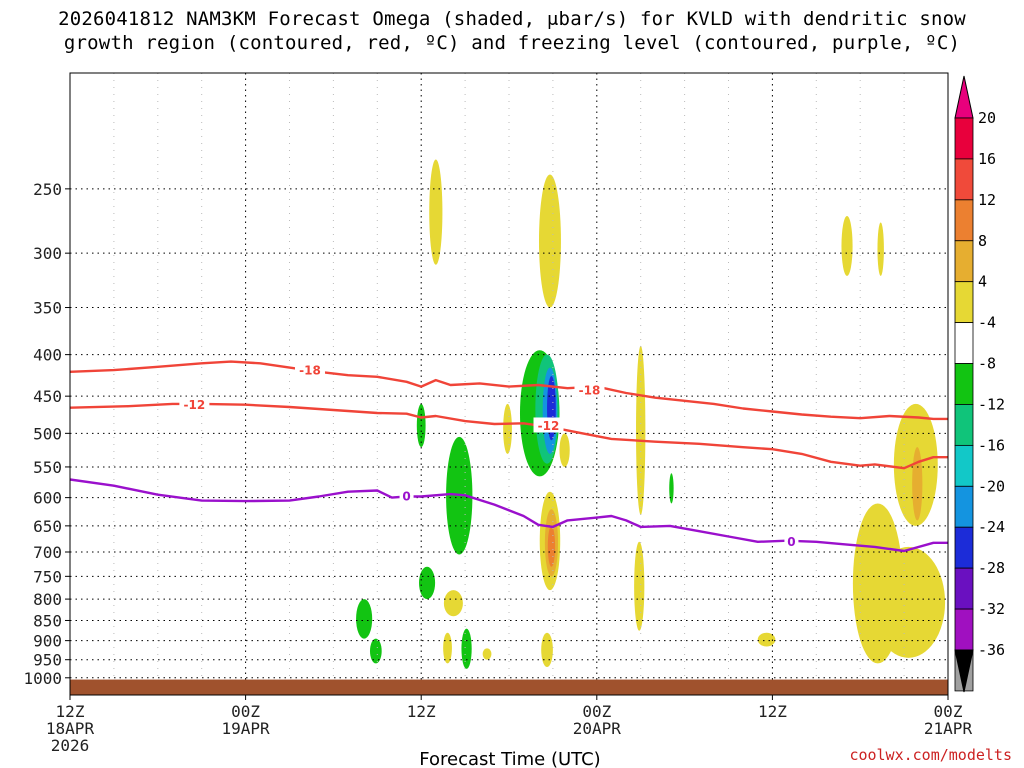  I want to click on y-tick-label-700: 700, so click(47, 552).